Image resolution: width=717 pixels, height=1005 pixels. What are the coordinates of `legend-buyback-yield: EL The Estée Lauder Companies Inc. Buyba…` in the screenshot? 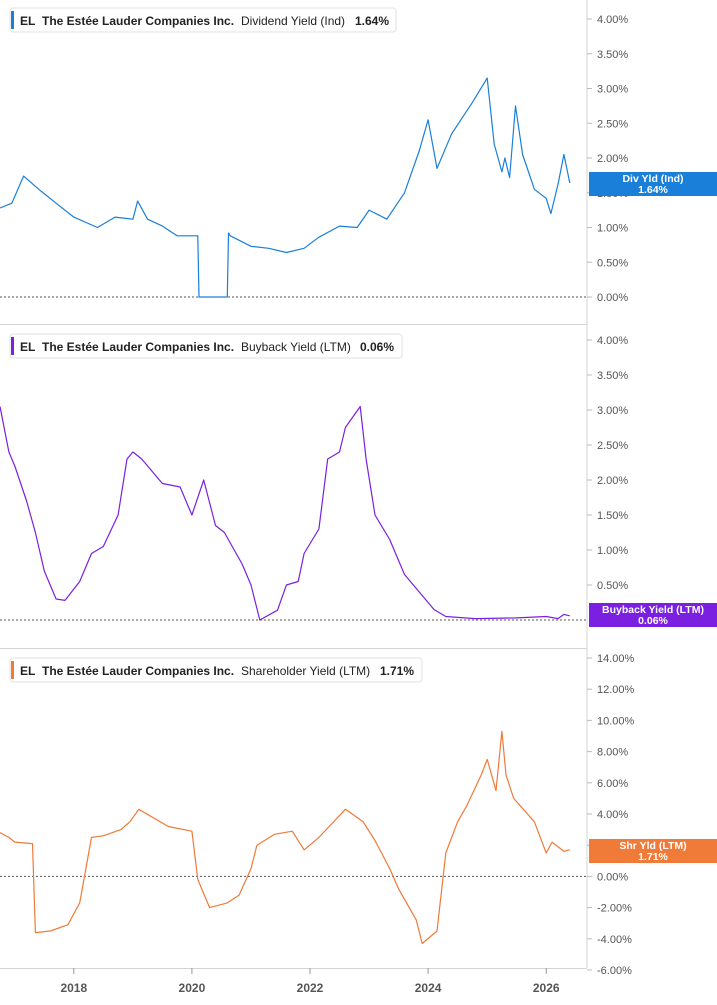 It's located at (206, 346).